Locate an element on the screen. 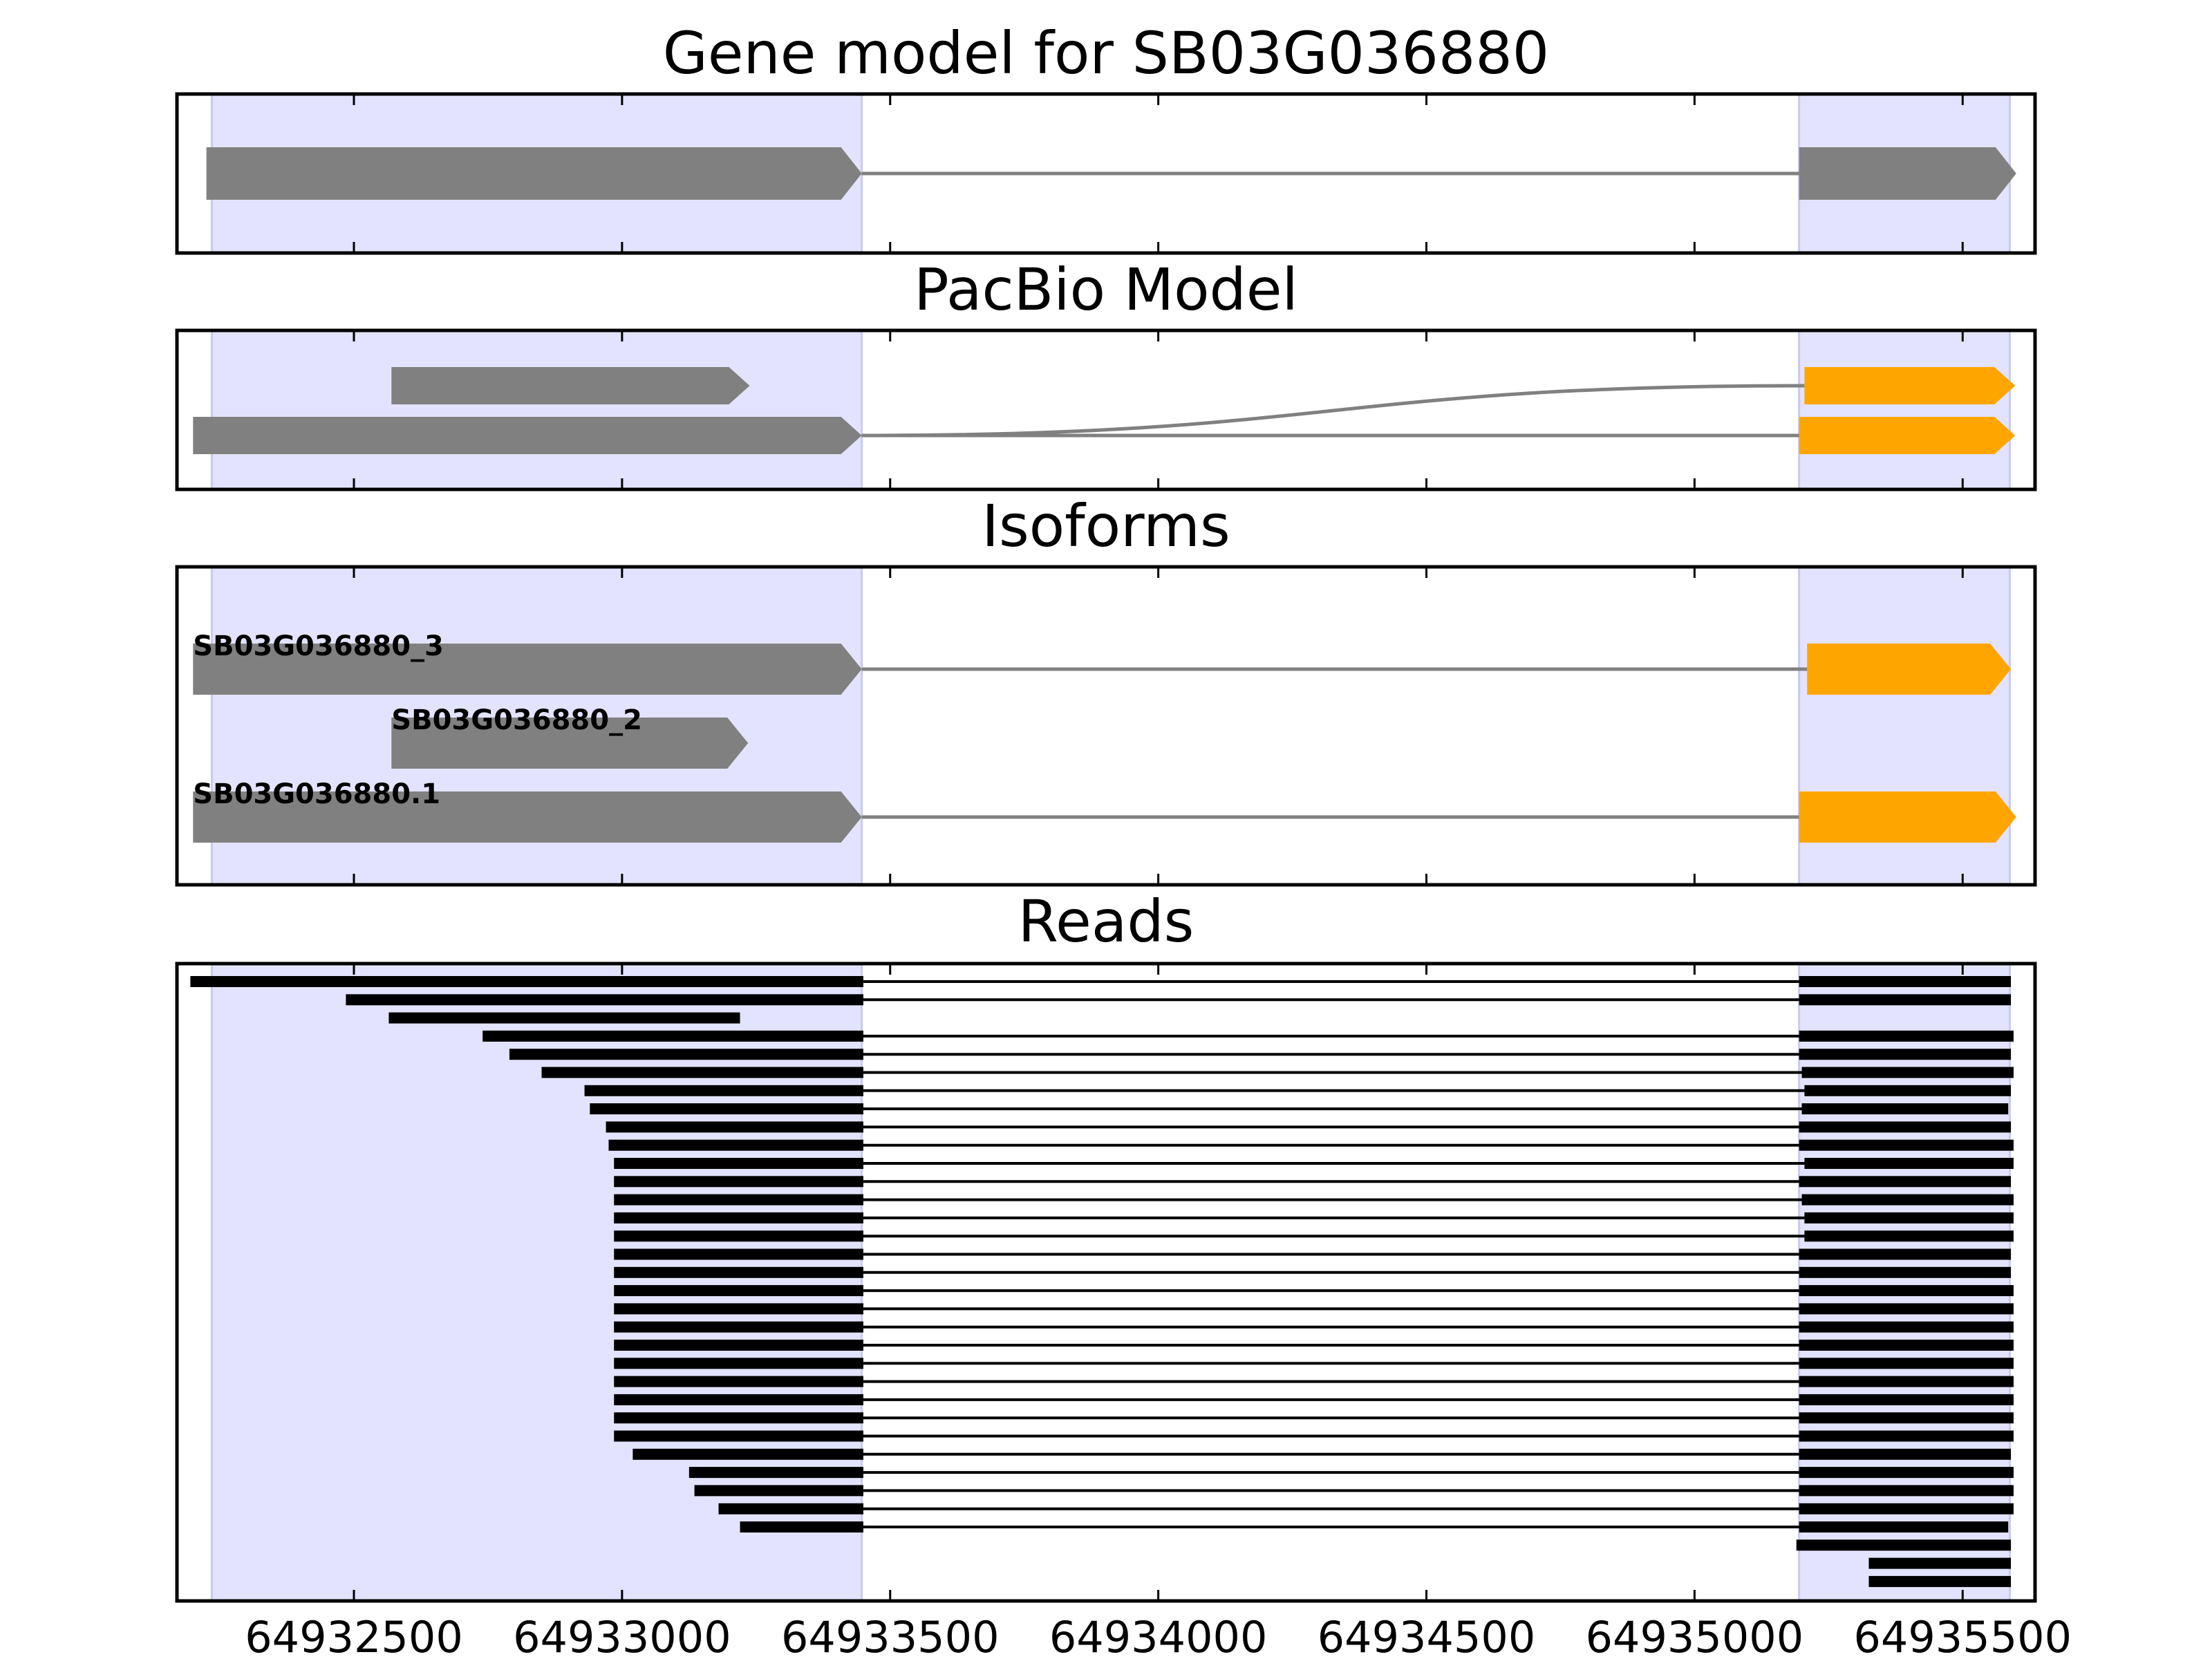 The image size is (2212, 1659). gene-model-title: Gene model for SB03G036880 is located at coordinates (1106, 53).